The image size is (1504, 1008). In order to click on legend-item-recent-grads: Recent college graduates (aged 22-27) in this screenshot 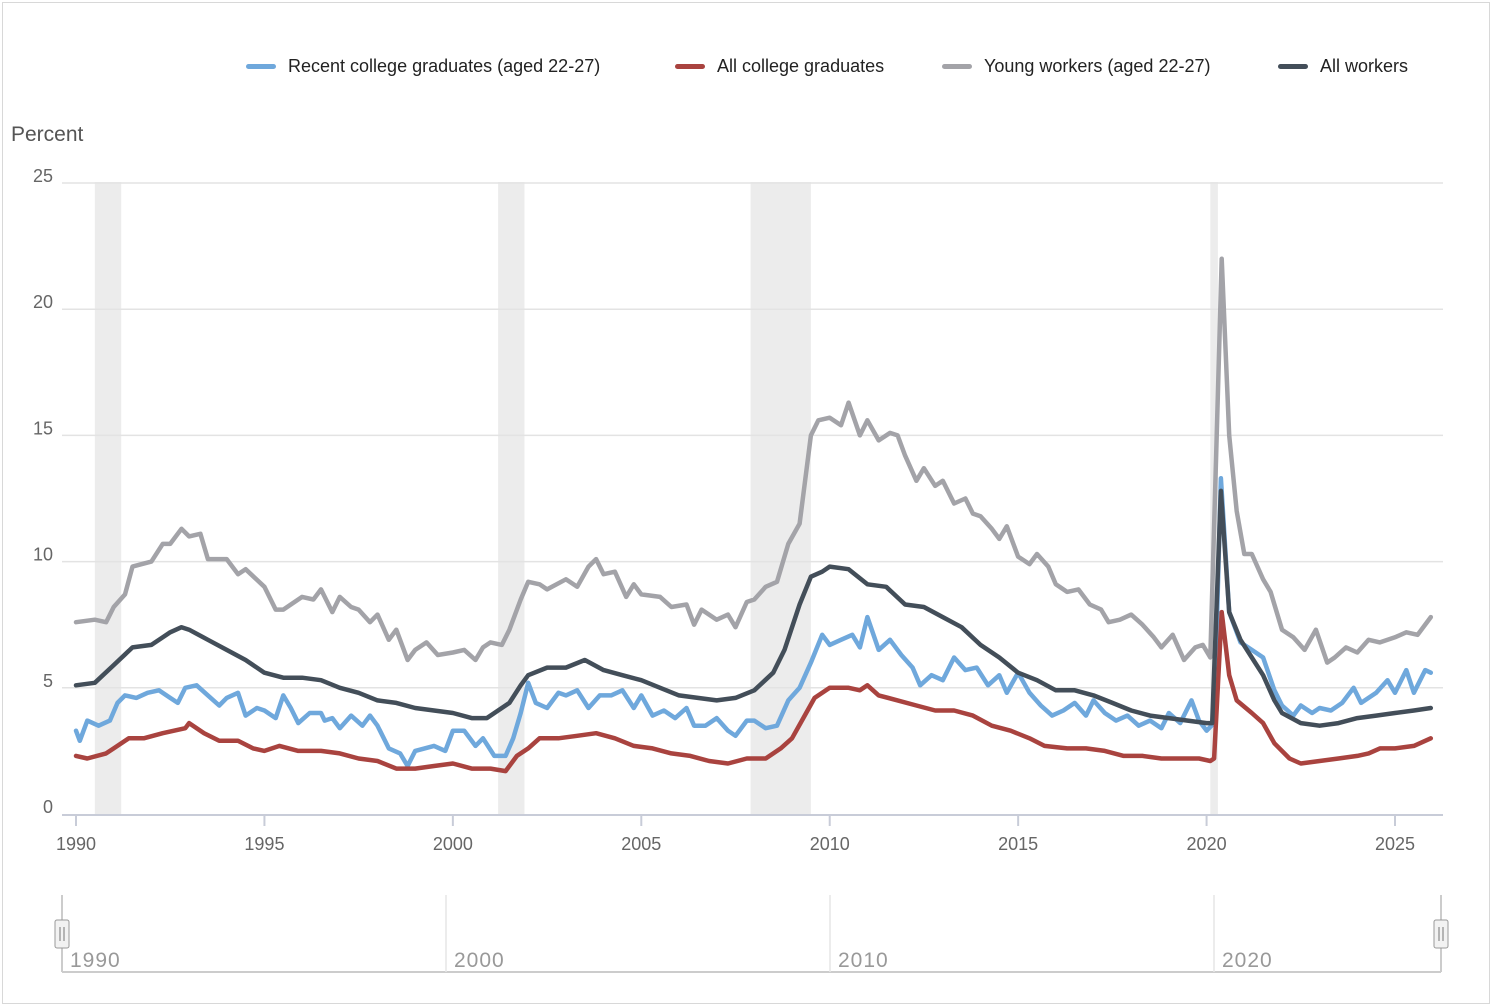, I will do `click(423, 66)`.